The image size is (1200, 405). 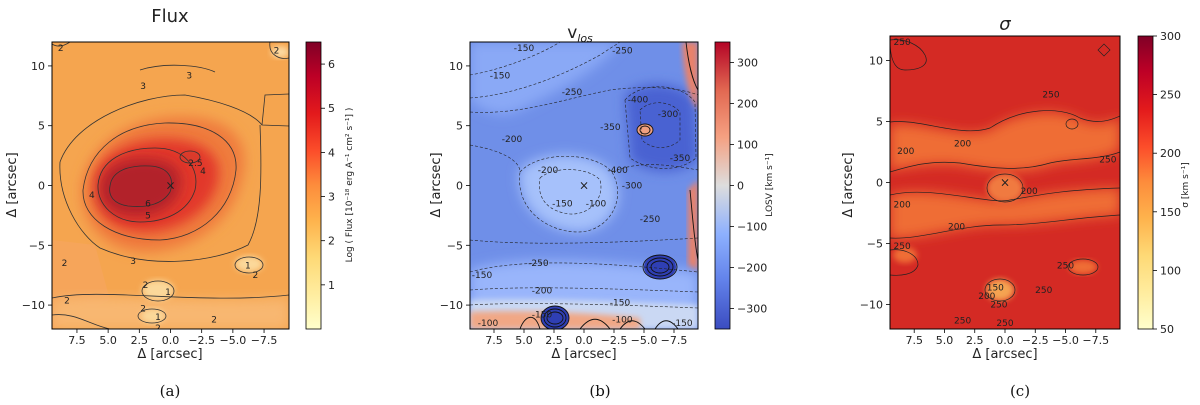 What do you see at coordinates (1170, 212) in the screenshot?
I see `sigma-colorbar-tick-label: 150` at bounding box center [1170, 212].